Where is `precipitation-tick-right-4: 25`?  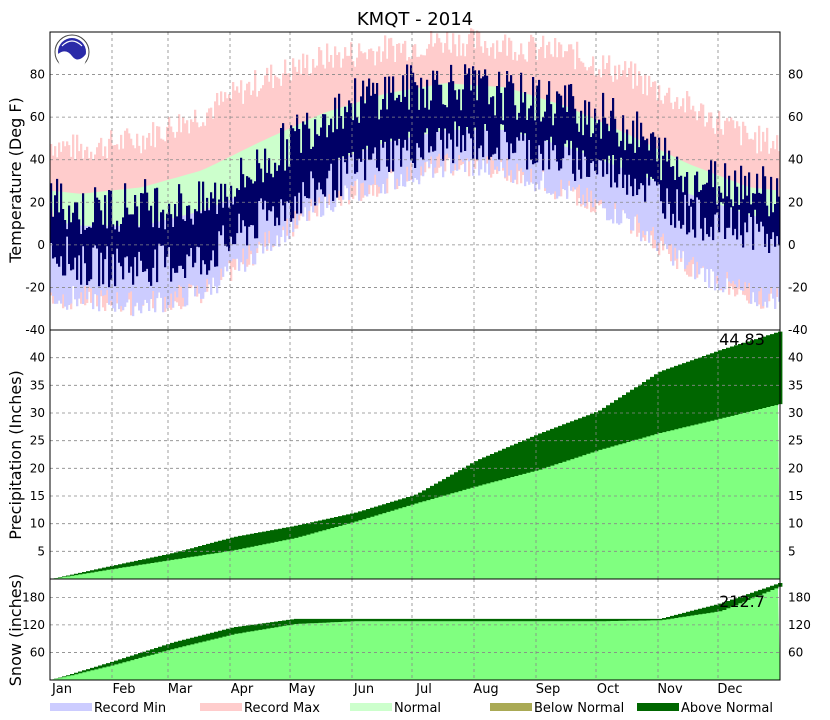
precipitation-tick-right-4: 25 is located at coordinates (795, 441).